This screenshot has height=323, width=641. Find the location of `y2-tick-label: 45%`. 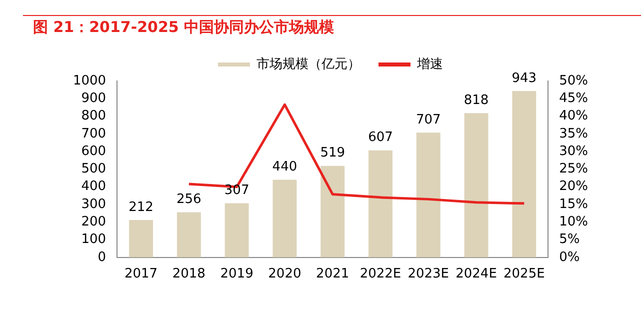

y2-tick-label: 45% is located at coordinates (573, 98).